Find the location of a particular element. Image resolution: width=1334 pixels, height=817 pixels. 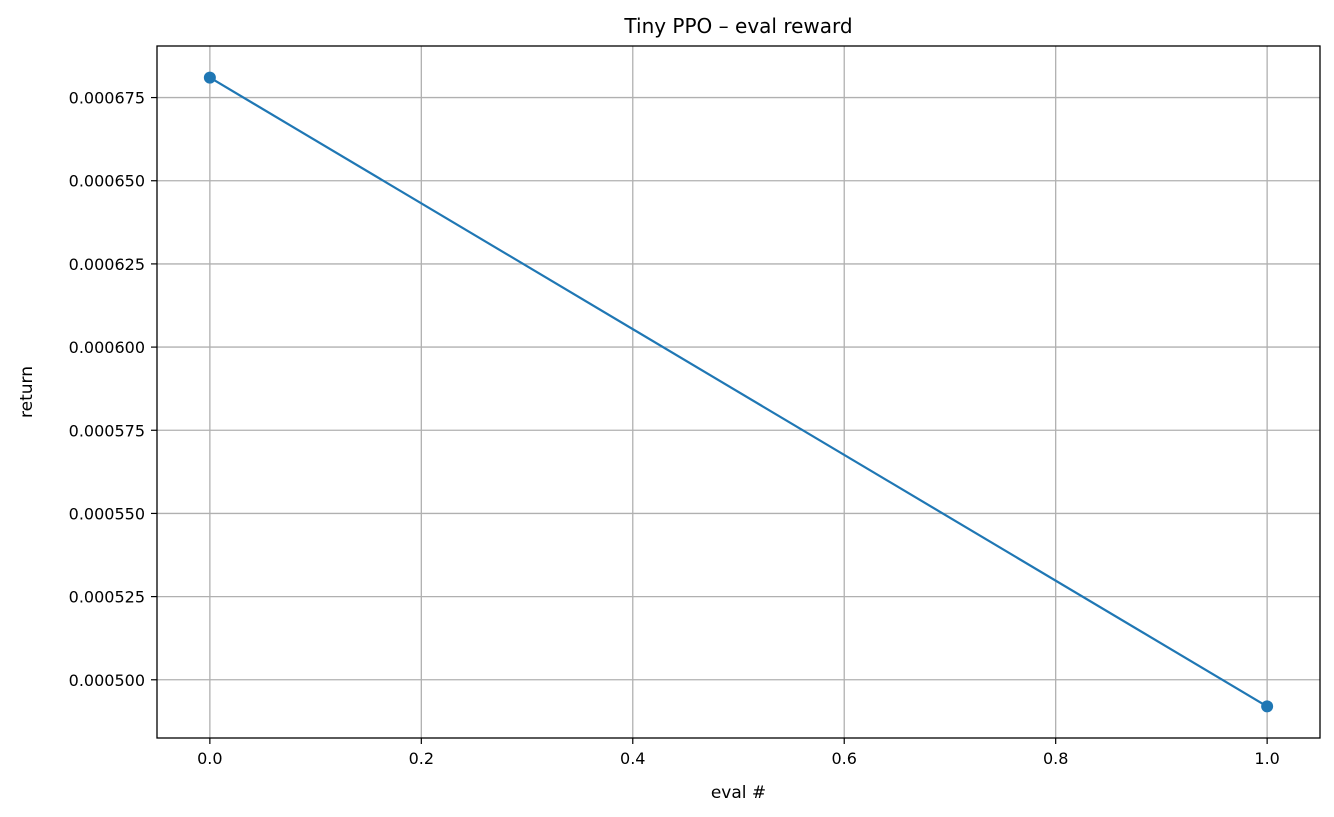

y-tick-label: 0.000525 is located at coordinates (107, 597).